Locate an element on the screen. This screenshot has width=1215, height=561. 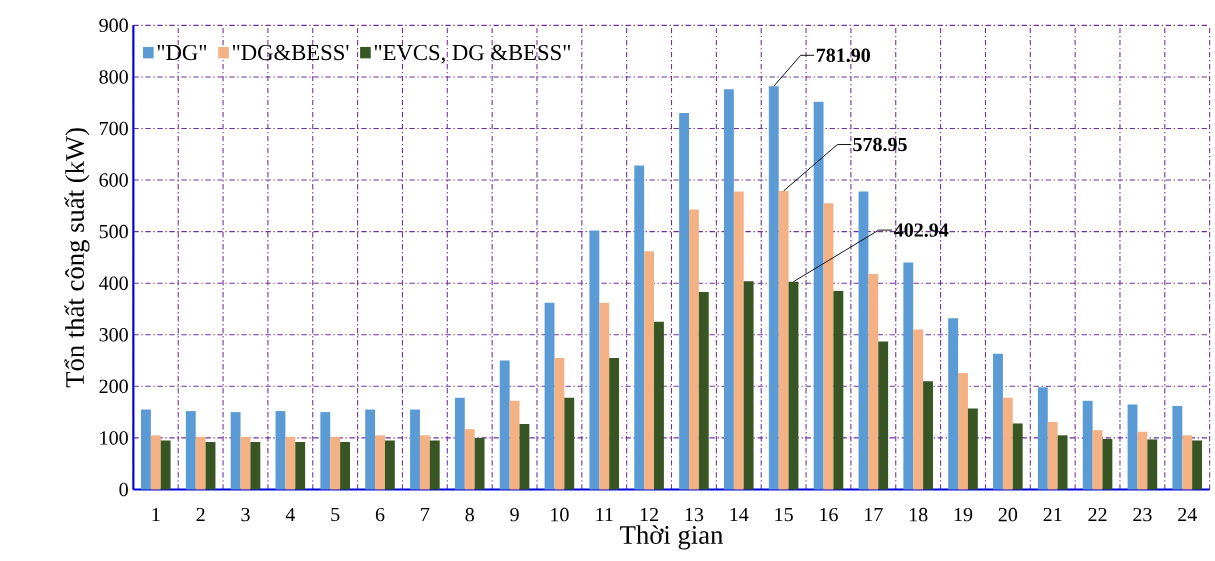
x-tick-label: 24 is located at coordinates (1187, 514).